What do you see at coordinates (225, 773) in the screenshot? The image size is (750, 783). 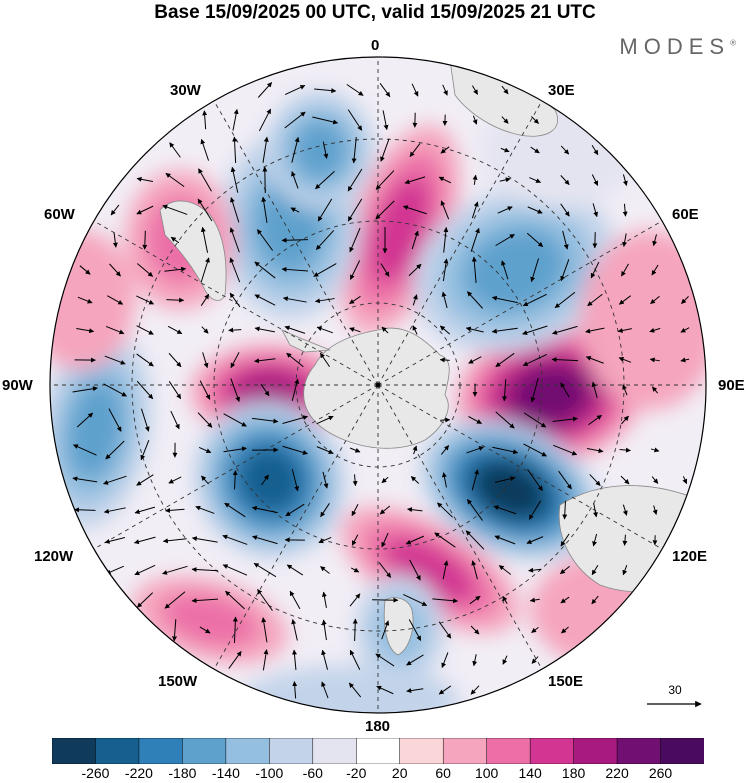 I see `colorbar-tick-label: -140` at bounding box center [225, 773].